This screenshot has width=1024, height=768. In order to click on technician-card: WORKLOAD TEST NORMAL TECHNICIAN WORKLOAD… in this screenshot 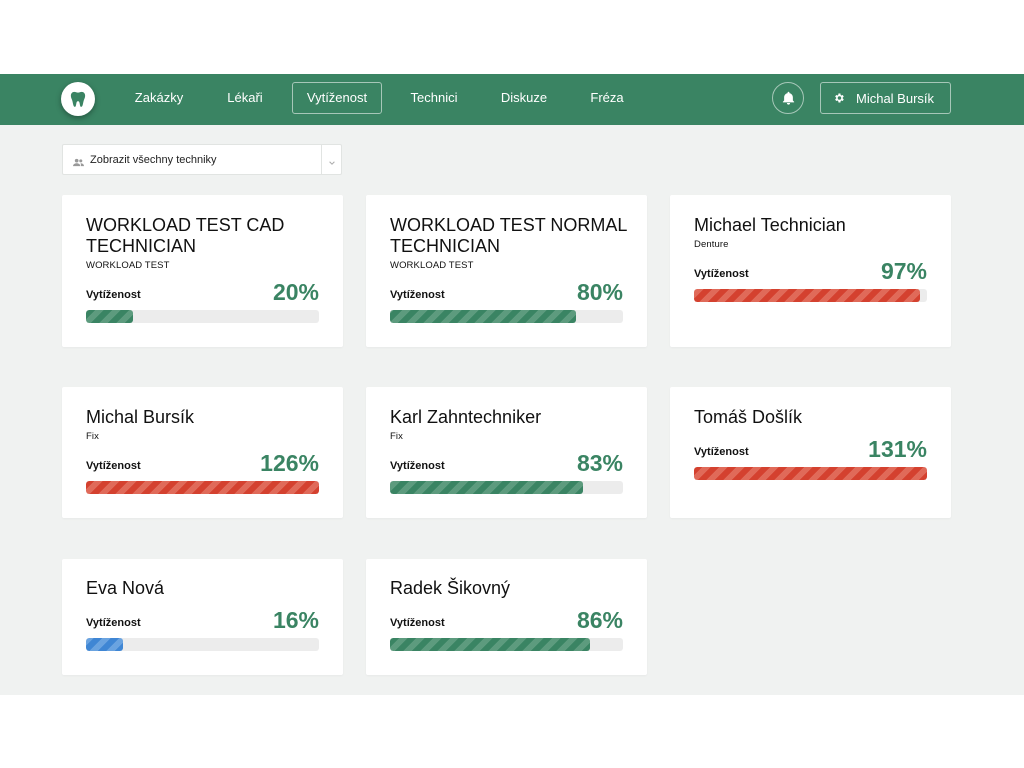, I will do `click(506, 271)`.